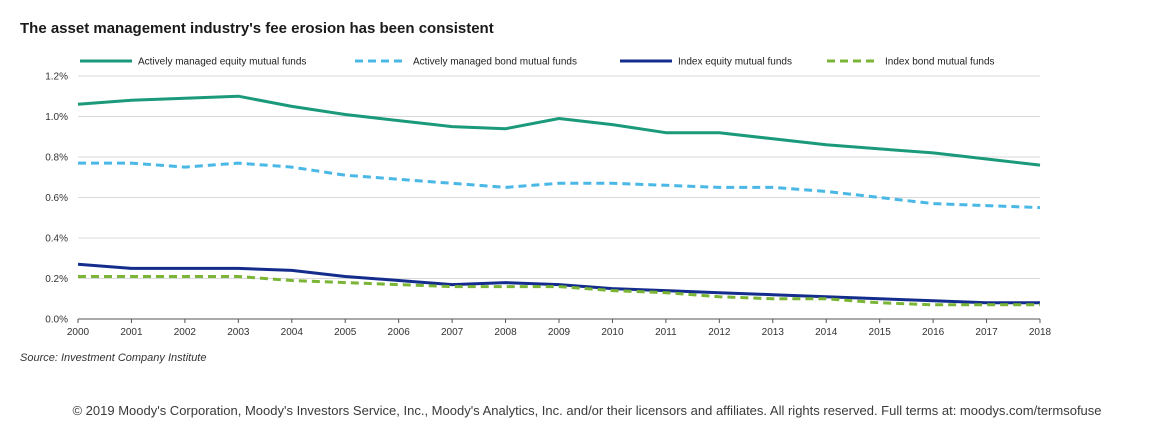 The width and height of the screenshot is (1174, 437). I want to click on x-tick-label: 2010, so click(612, 332).